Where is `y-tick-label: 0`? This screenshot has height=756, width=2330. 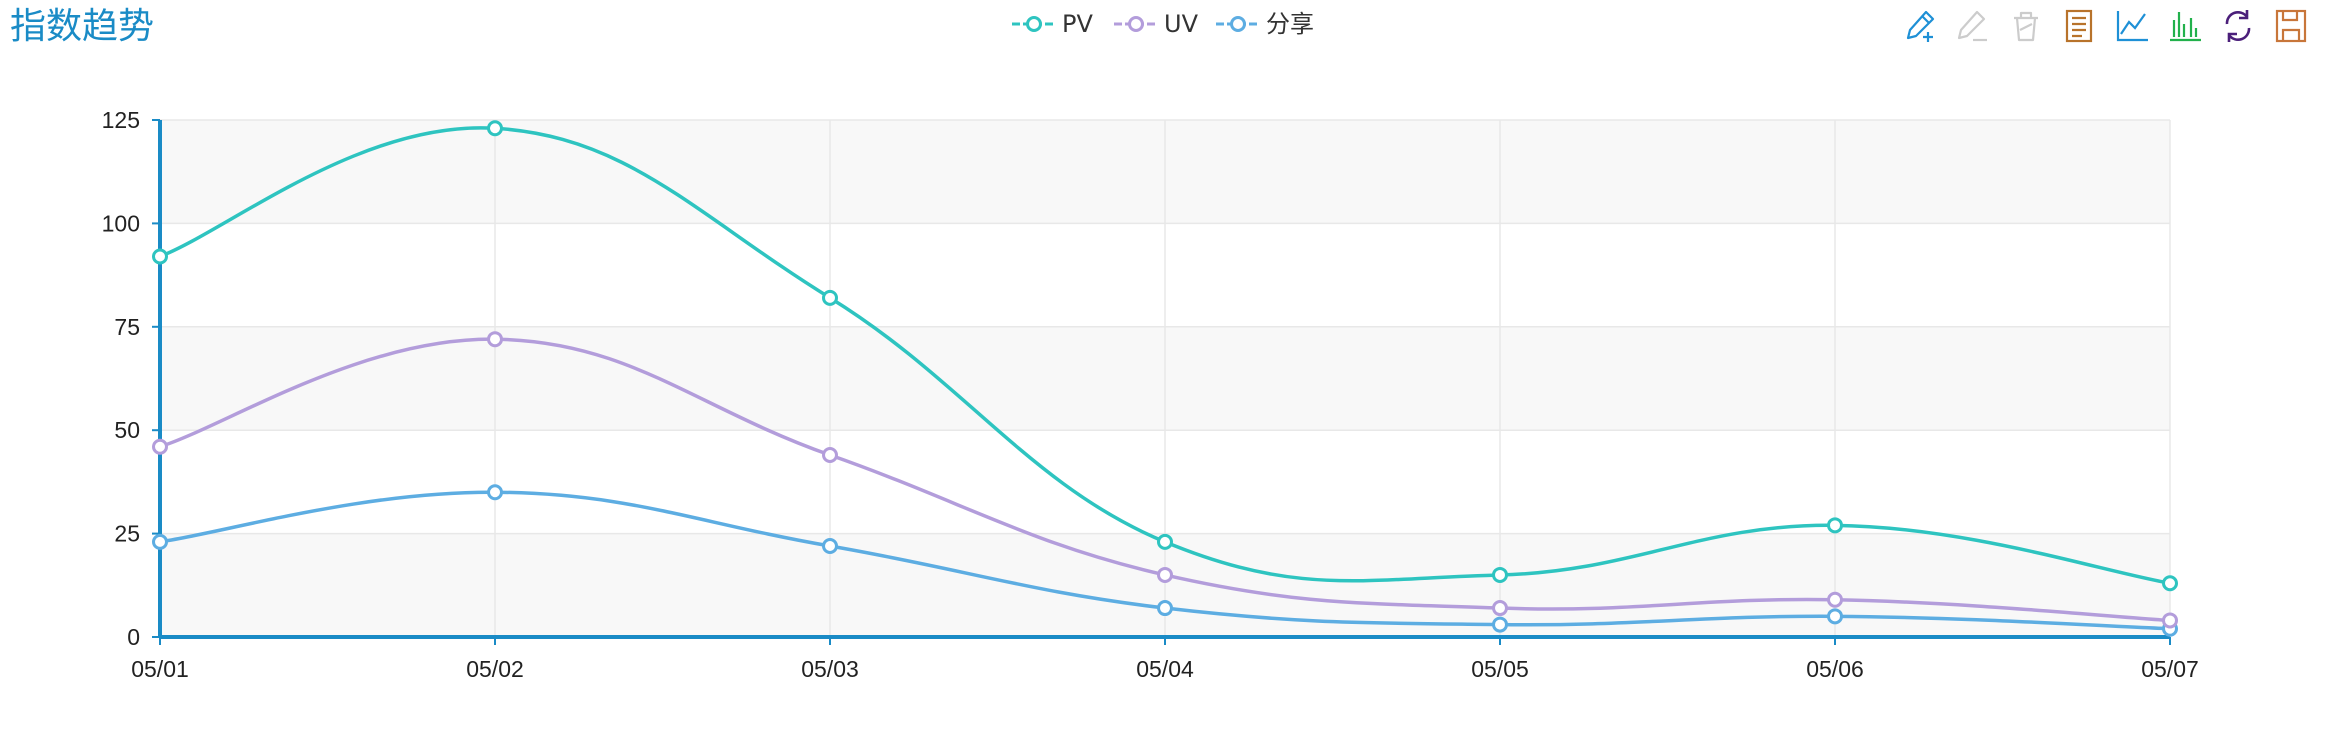 y-tick-label: 0 is located at coordinates (133, 637).